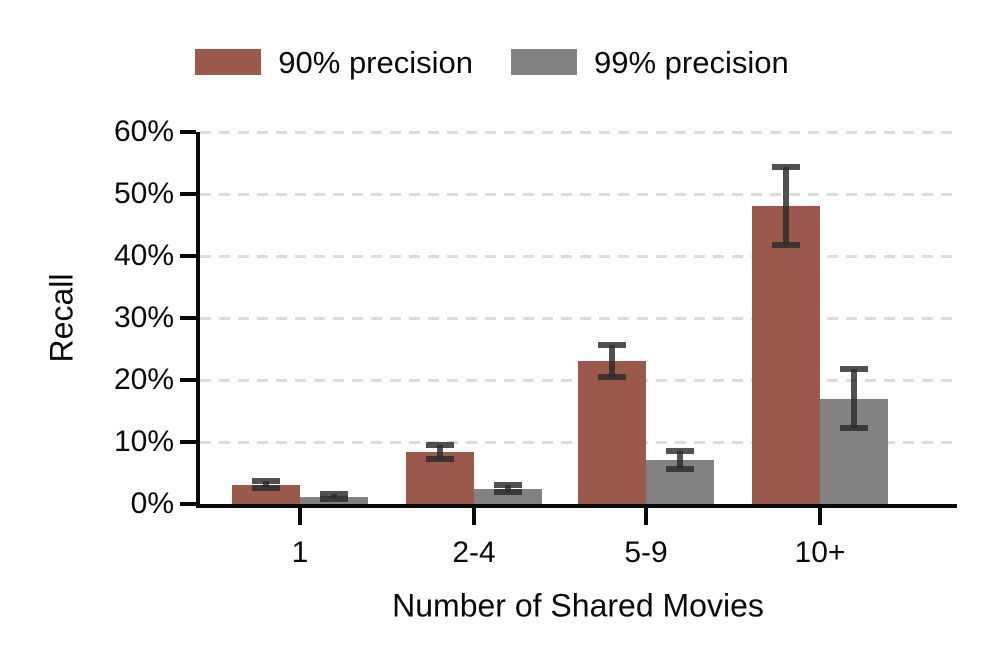 Image resolution: width=984 pixels, height=656 pixels. What do you see at coordinates (786, 355) in the screenshot?
I see `bar-90-precision-10+` at bounding box center [786, 355].